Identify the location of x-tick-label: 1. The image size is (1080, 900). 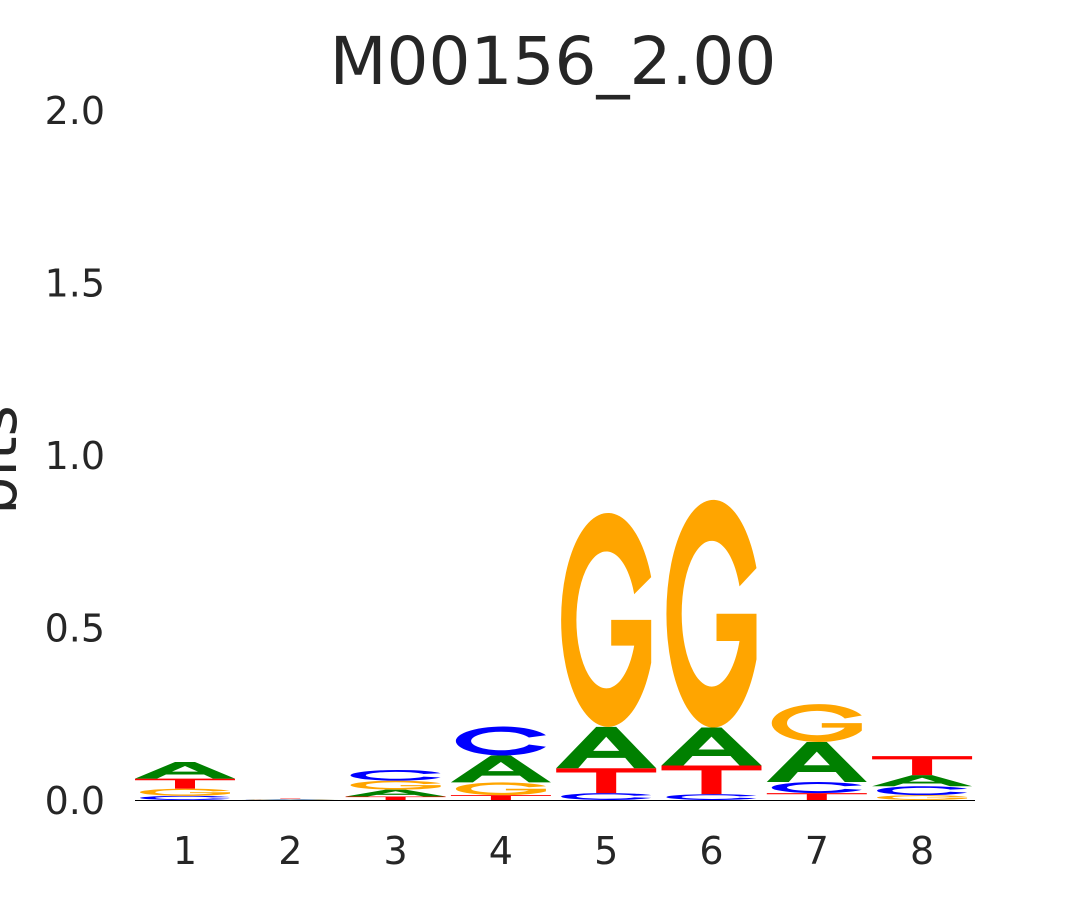
(185, 851).